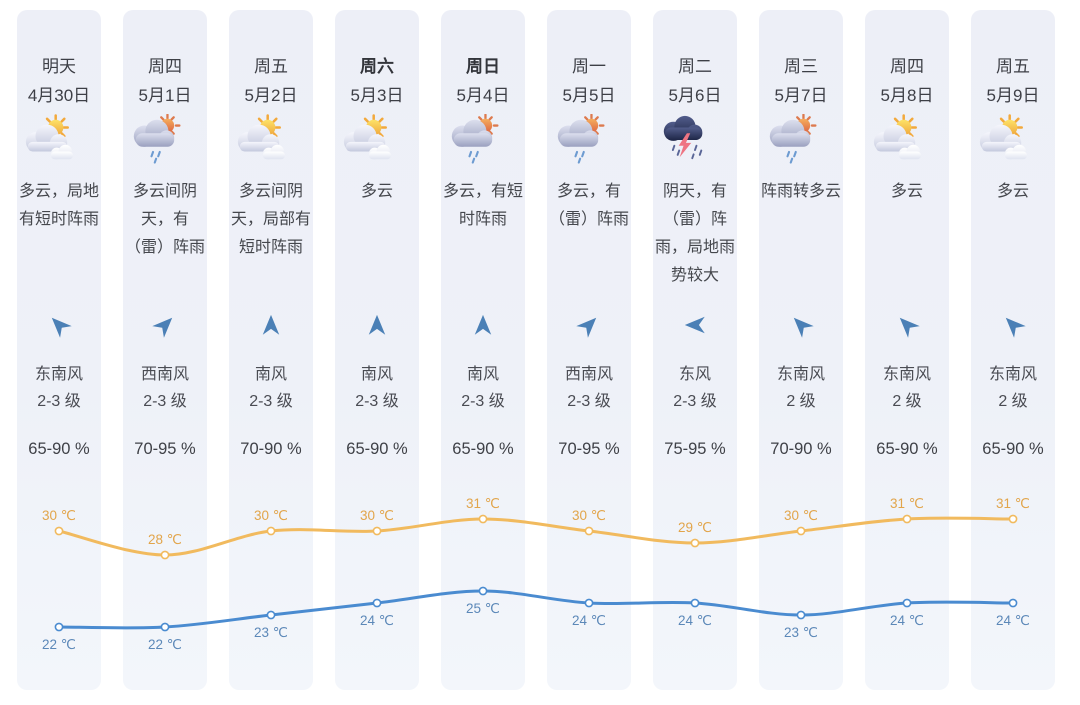 This screenshot has height=705, width=1080. Describe the element at coordinates (588, 205) in the screenshot. I see `weather-description: 多云，有（雷）阵雨` at that location.